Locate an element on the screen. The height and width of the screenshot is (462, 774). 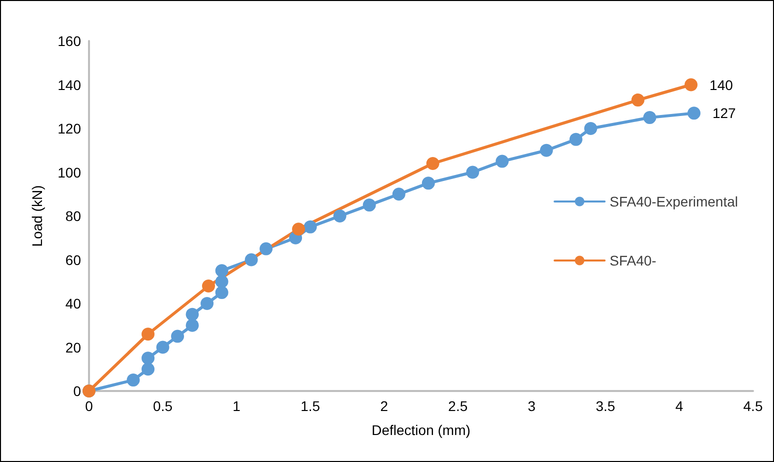
y-tick-label: 140 is located at coordinates (70, 84).